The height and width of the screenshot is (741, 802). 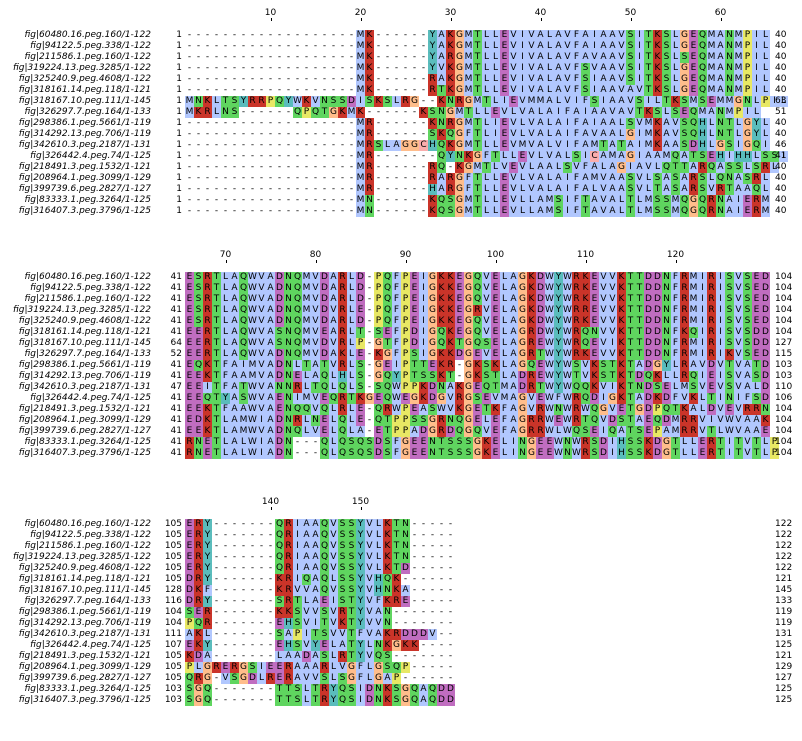 I want to click on start-position: 41, so click(x=176, y=277).